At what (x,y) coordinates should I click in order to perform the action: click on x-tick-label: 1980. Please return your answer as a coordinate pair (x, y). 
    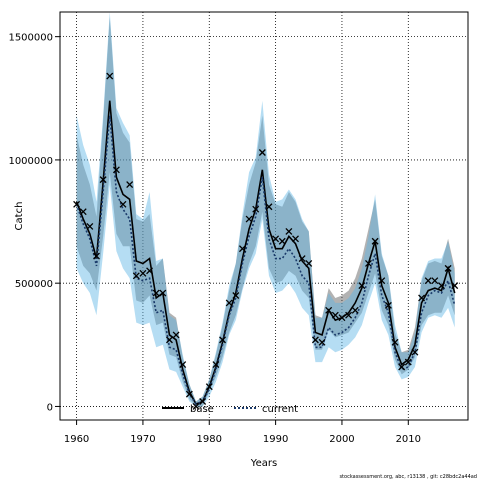
    Looking at the image, I should click on (209, 439).